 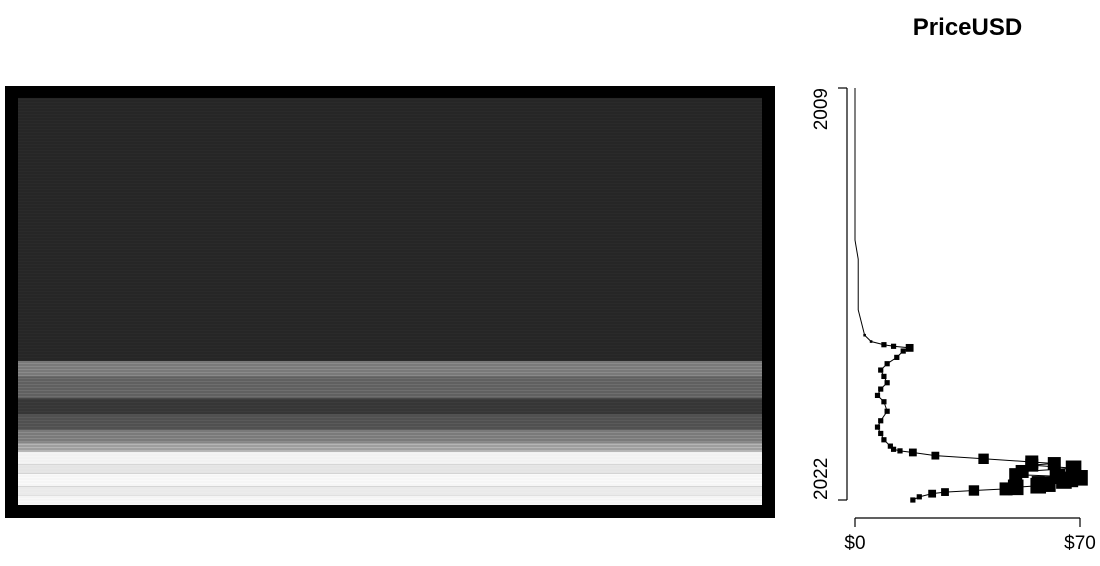 I want to click on chart-title: PriceUSD, so click(x=967, y=27).